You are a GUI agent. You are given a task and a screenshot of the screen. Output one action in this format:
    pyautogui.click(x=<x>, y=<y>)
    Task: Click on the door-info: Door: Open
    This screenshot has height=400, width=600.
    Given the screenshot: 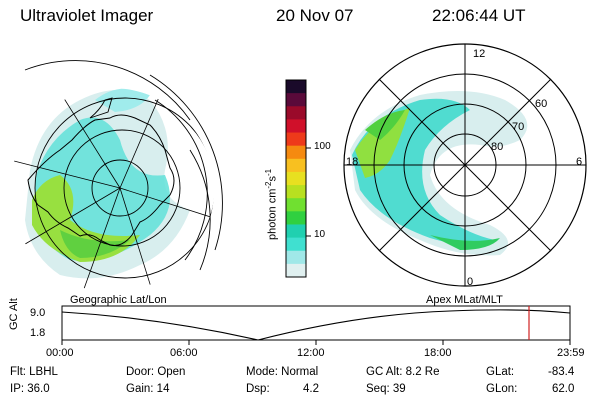 What is the action you would take?
    pyautogui.click(x=156, y=372)
    